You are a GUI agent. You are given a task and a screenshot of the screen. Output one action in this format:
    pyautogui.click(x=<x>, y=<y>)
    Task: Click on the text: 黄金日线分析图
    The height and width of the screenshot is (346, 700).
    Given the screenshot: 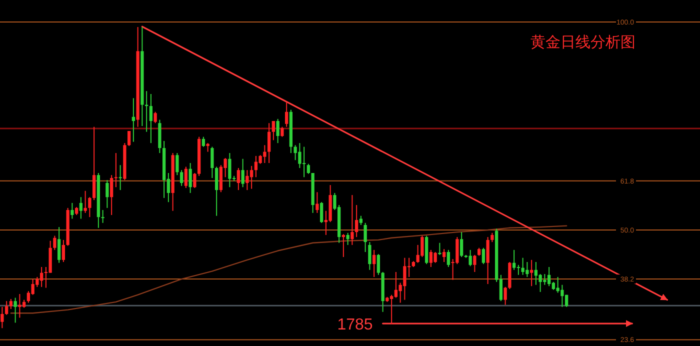 What is the action you would take?
    pyautogui.click(x=583, y=42)
    